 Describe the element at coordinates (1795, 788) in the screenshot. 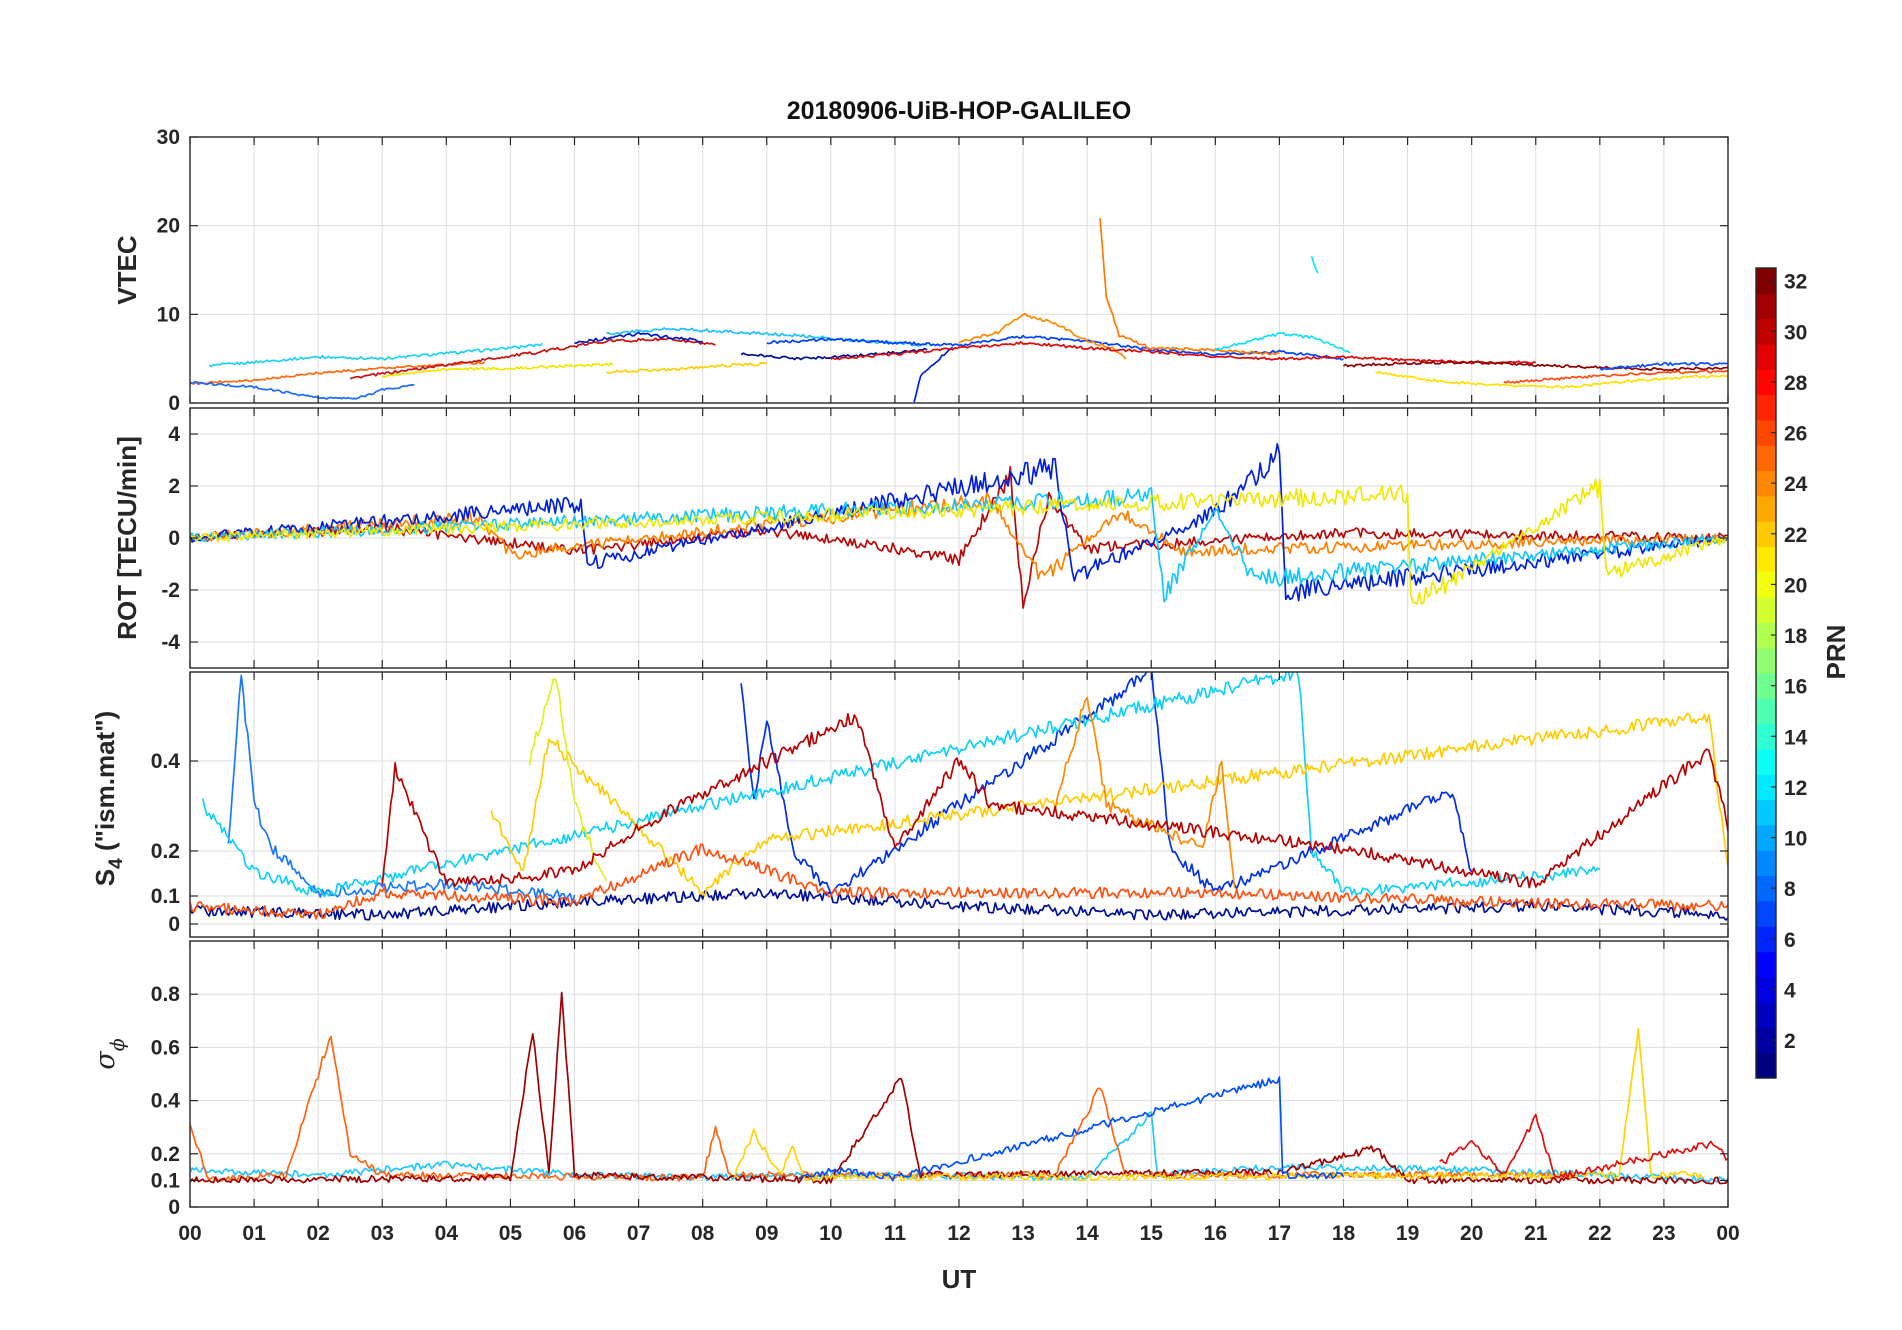

I see `colorbar-tick-label: 12` at that location.